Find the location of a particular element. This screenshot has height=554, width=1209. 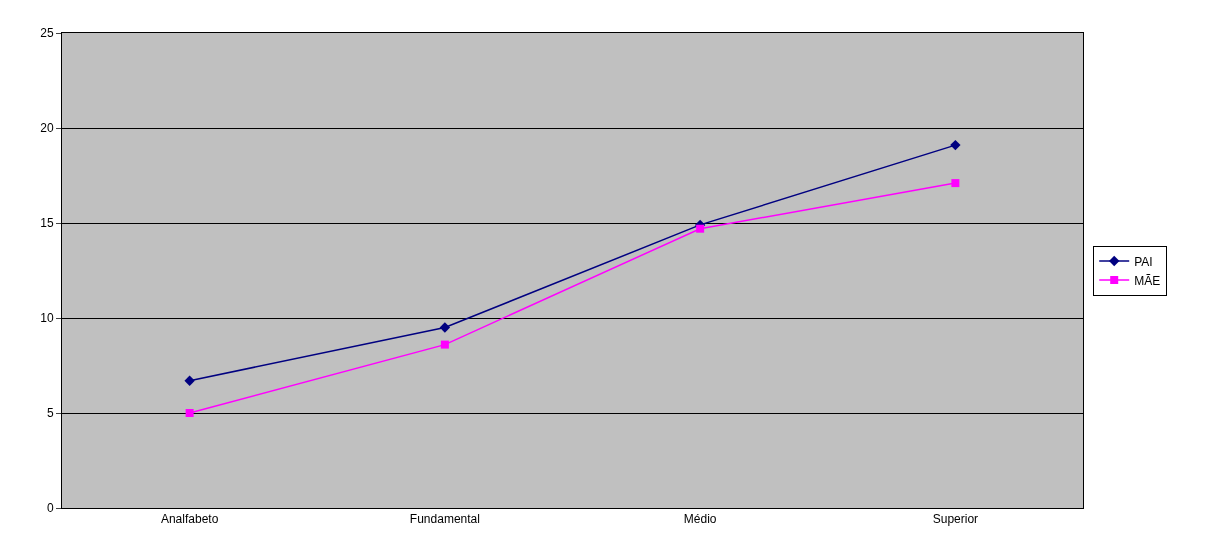

y-tick-label: 0 is located at coordinates (50, 508).